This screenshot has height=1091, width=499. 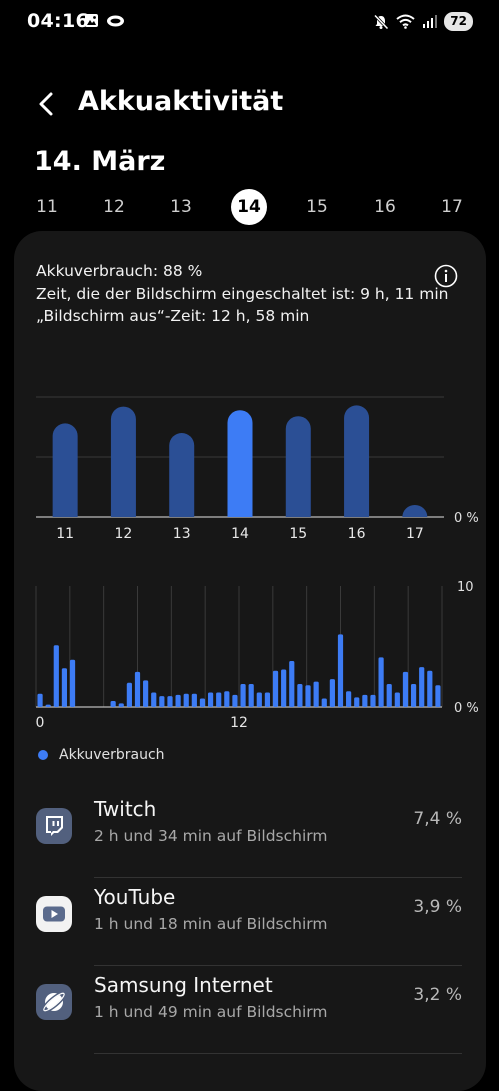 I want to click on app-name: YouTube, so click(x=135, y=897).